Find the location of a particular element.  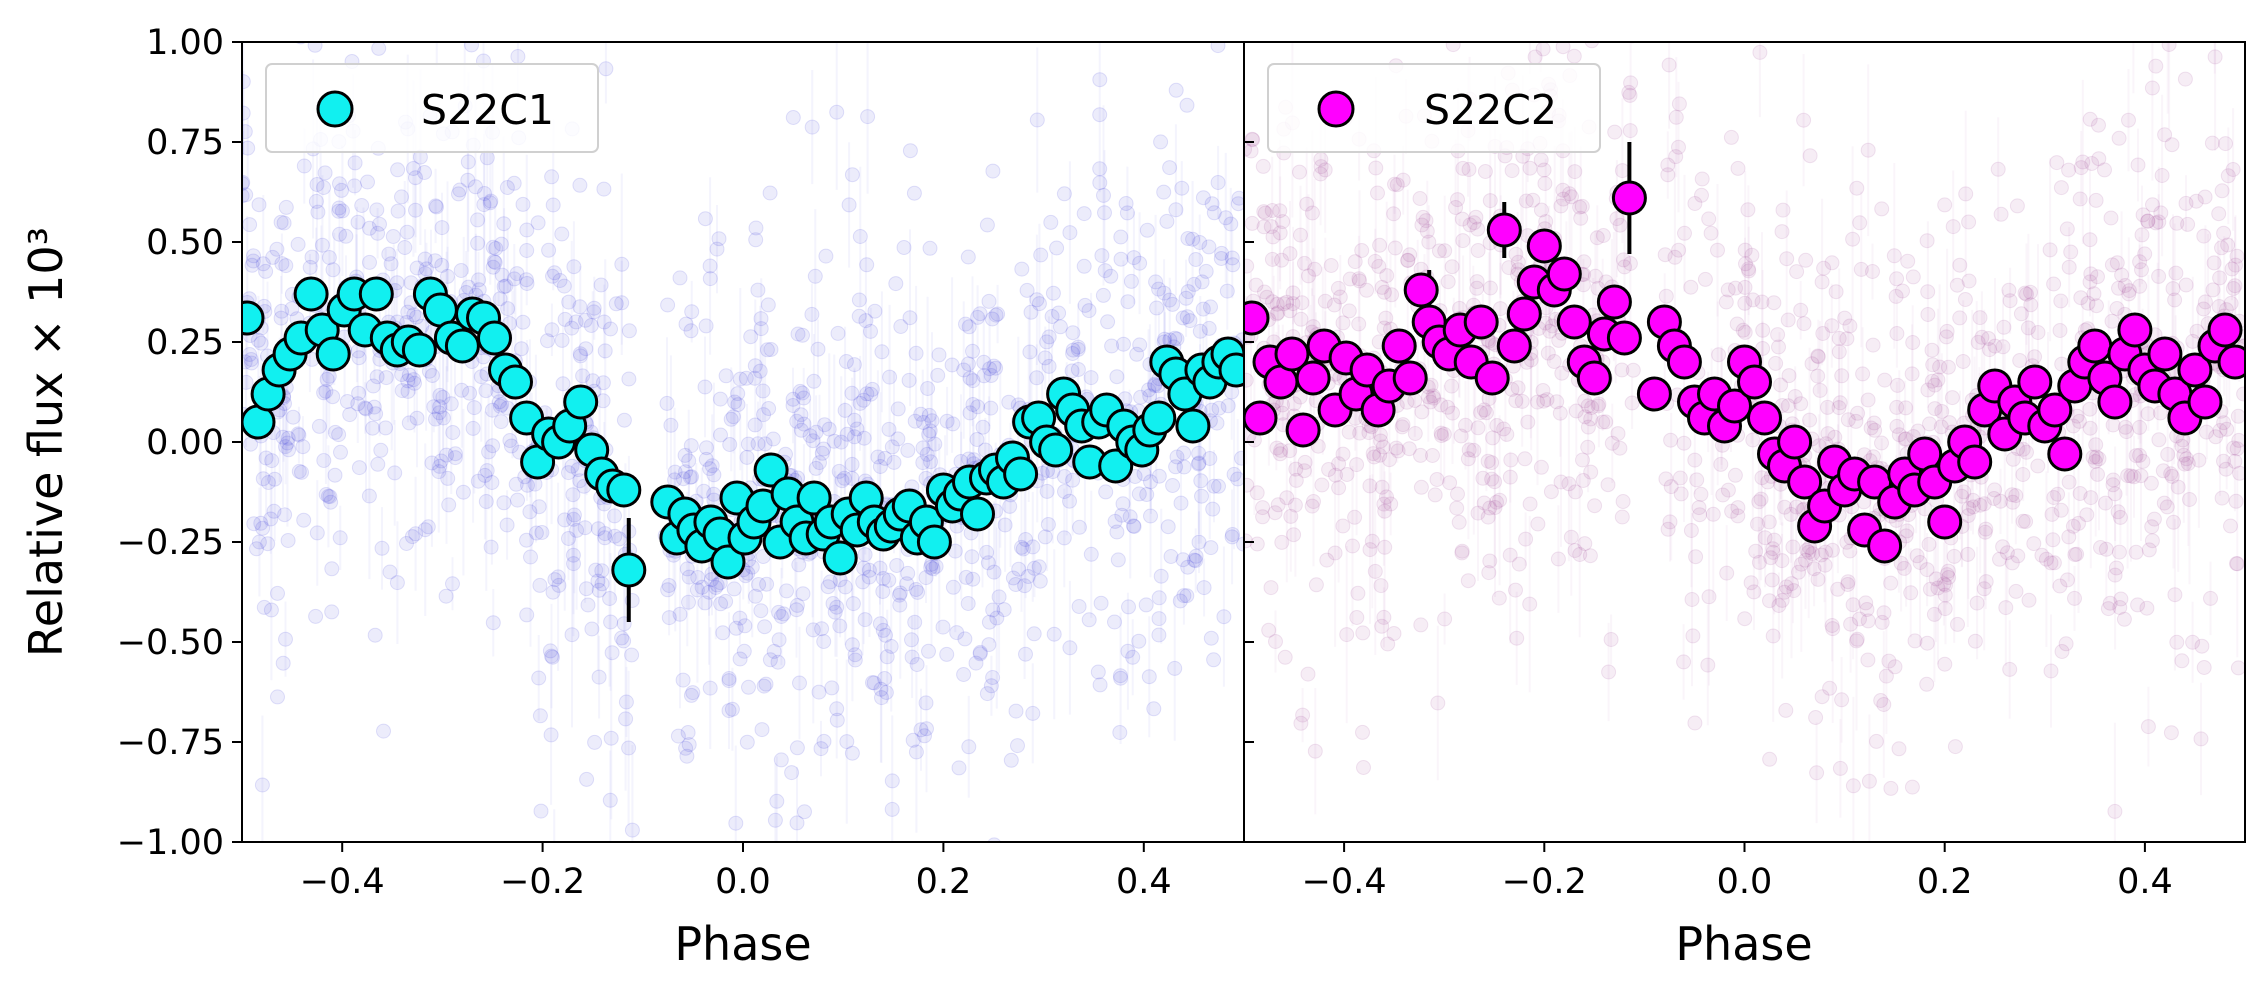

x-tick-label: −0.2 is located at coordinates (542, 882).